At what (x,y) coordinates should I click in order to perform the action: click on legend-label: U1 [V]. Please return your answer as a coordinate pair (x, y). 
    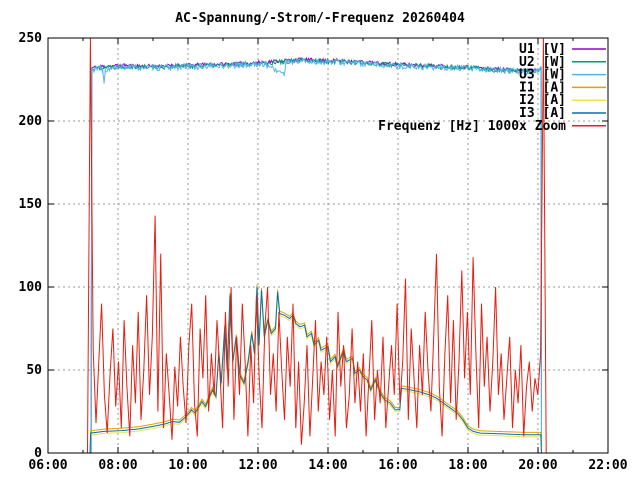
    Looking at the image, I should click on (542, 49).